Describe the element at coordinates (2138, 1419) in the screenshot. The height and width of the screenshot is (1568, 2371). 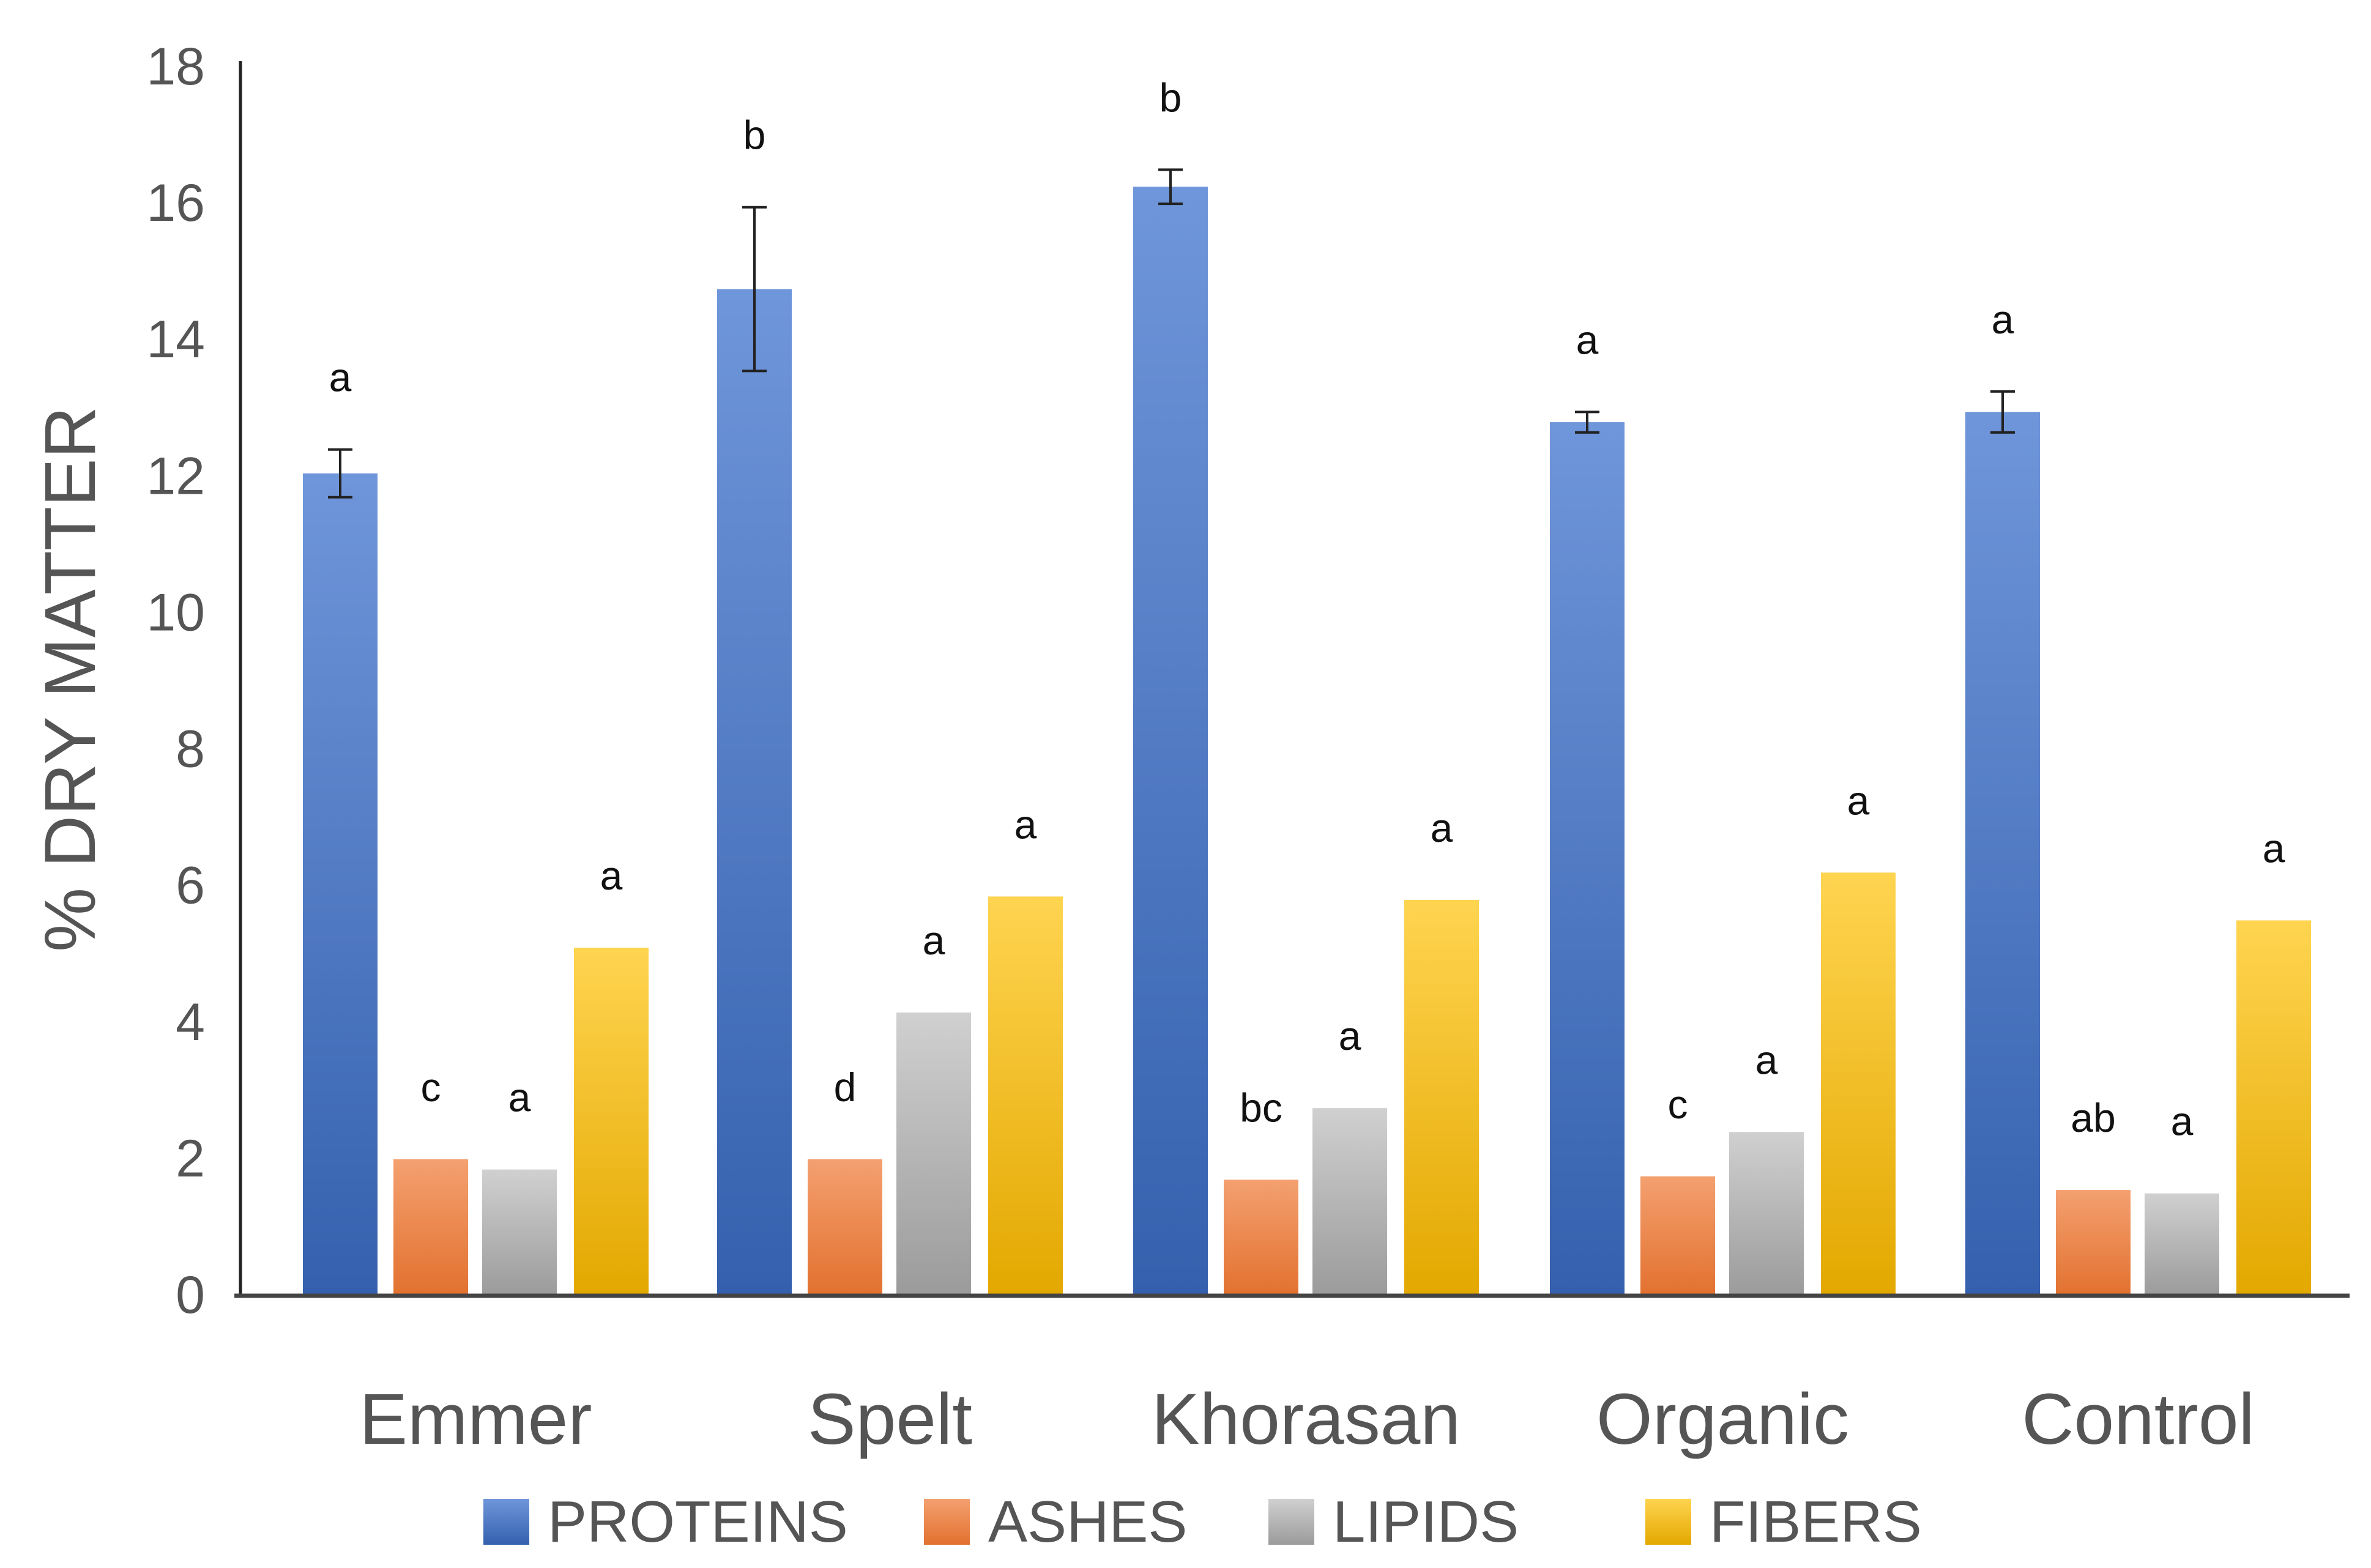
I see `x-tick-label: Control` at that location.